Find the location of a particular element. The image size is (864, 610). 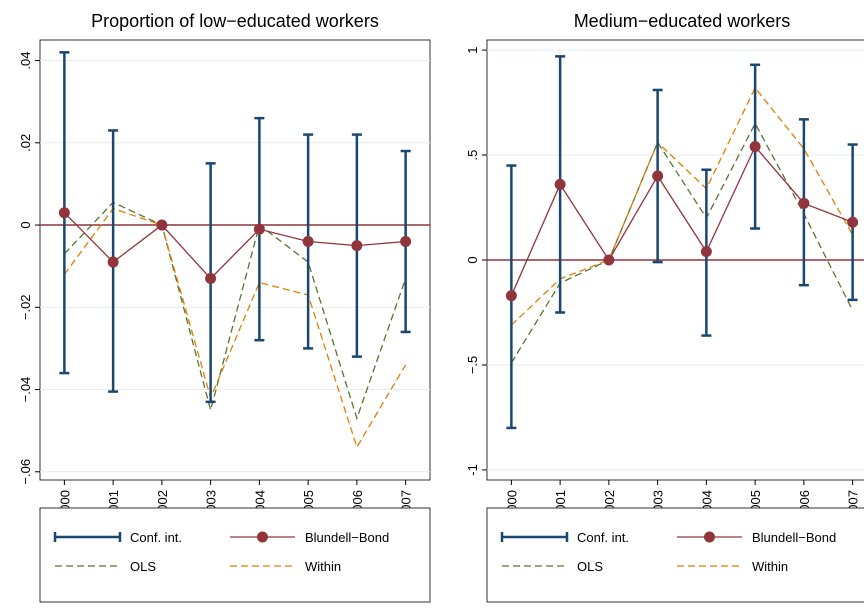

y-tick-label: −.06 is located at coordinates (25, 472).